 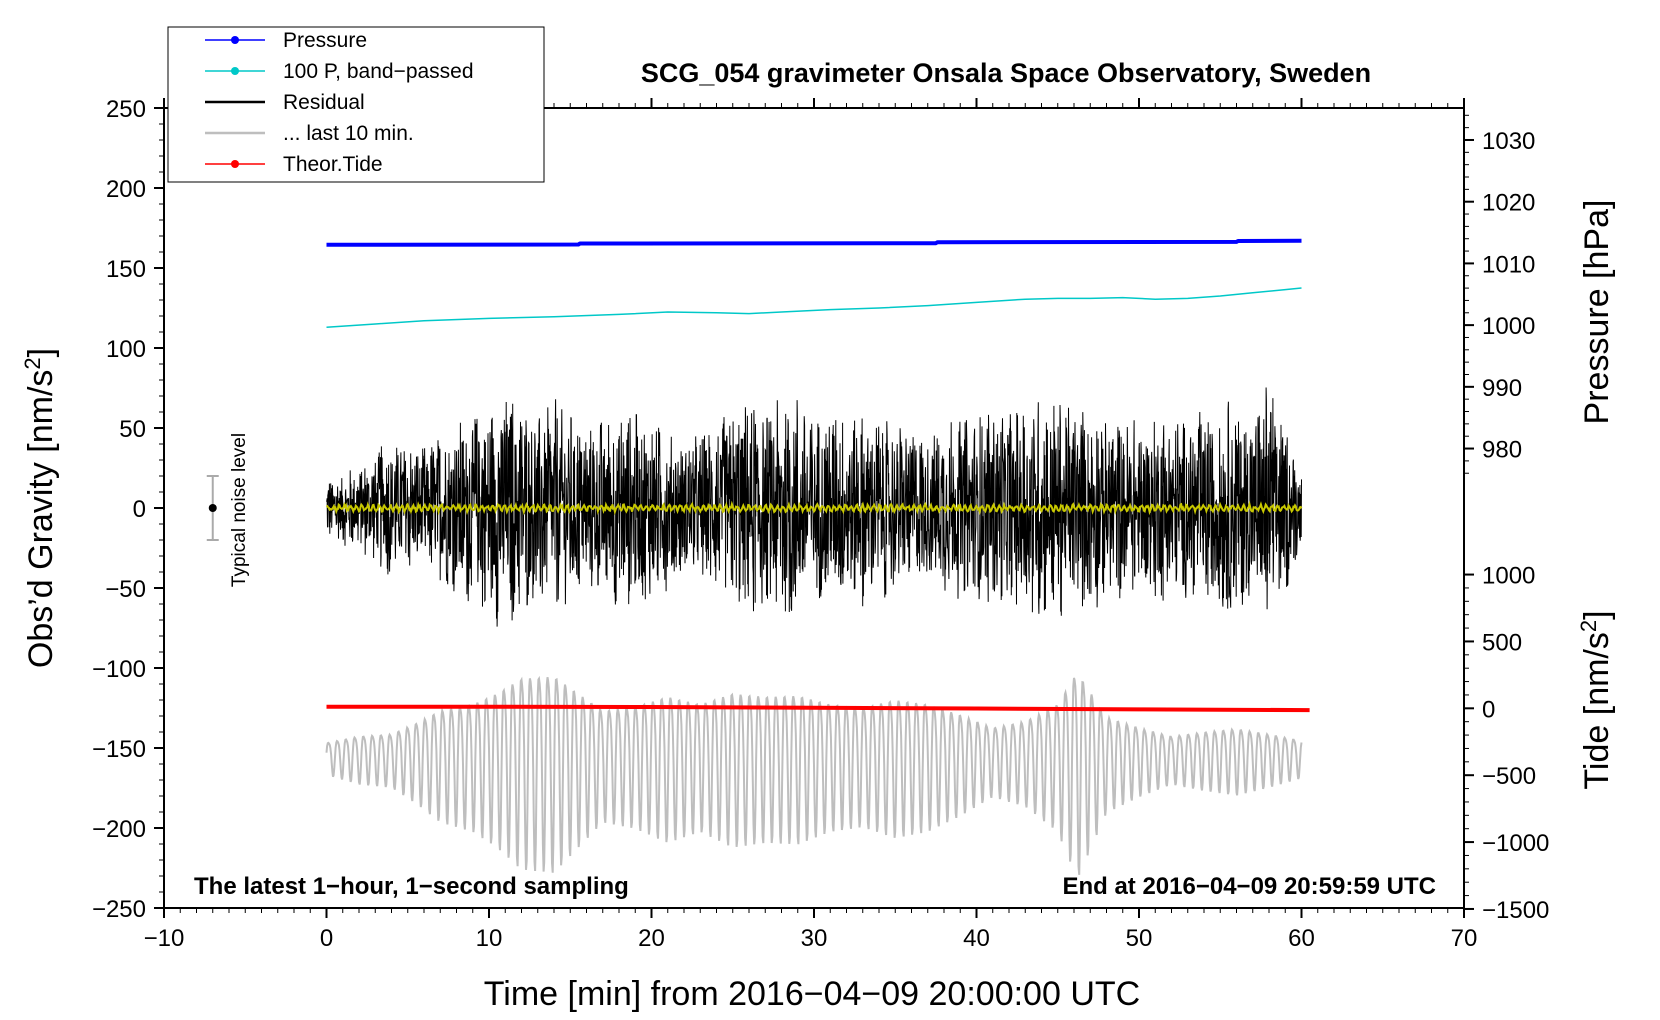 I want to click on pressure-tick-label: 1020, so click(x=1508, y=203).